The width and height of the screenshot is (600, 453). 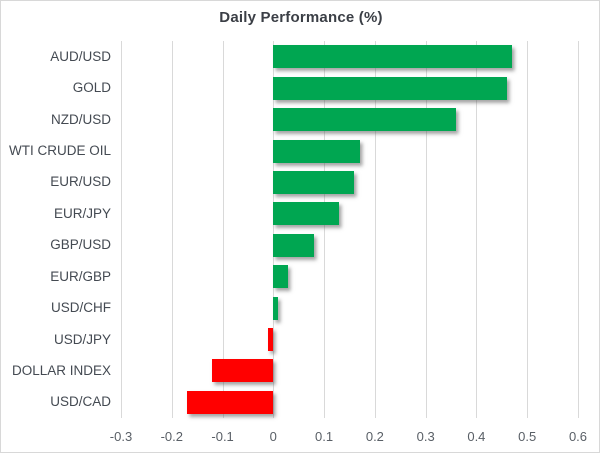 I want to click on x-tick-label: 0.4, so click(x=476, y=436).